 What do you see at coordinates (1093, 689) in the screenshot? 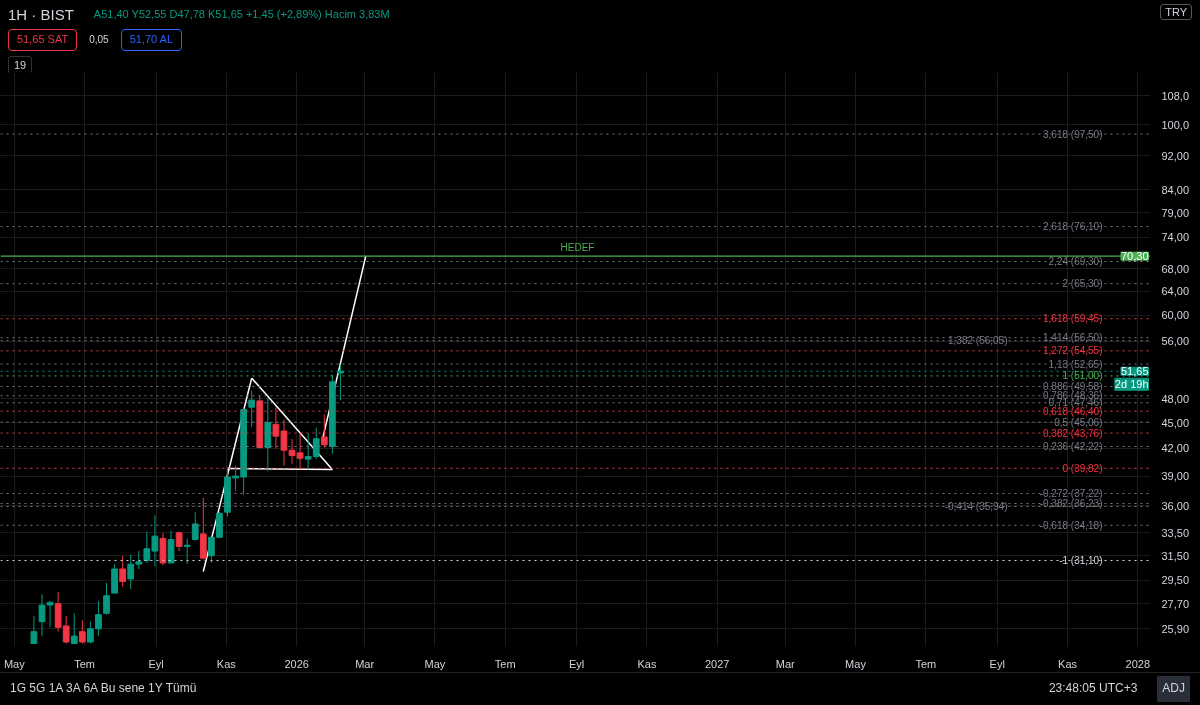
I see `text: 23:48:05 UTC+3` at bounding box center [1093, 689].